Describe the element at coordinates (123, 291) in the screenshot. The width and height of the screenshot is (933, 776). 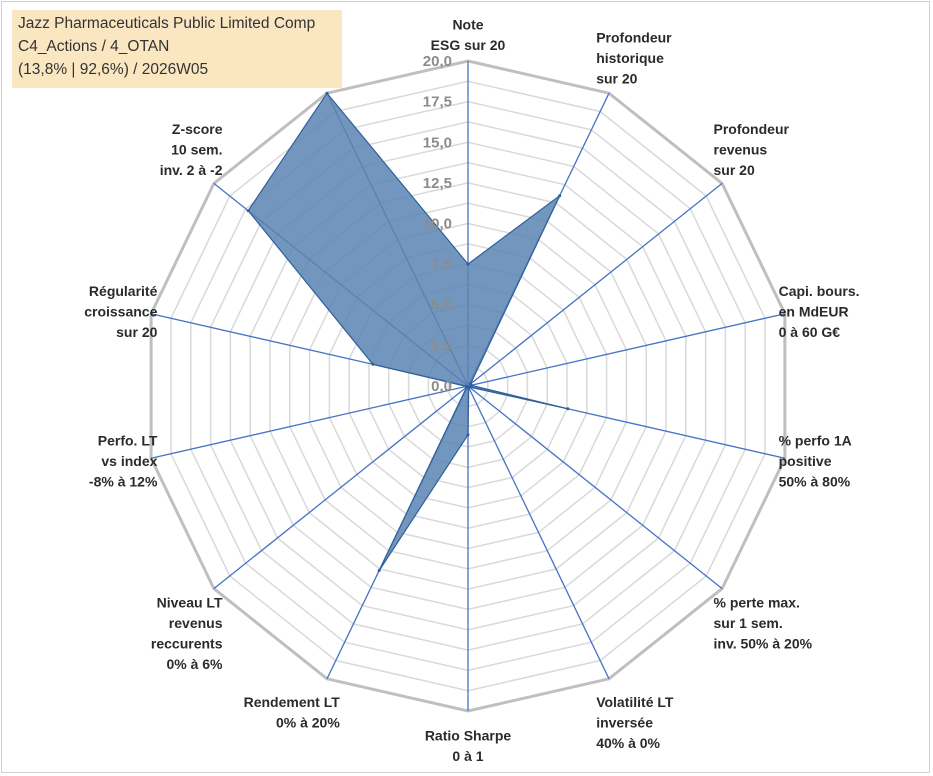
I see `category-label: Régularité` at that location.